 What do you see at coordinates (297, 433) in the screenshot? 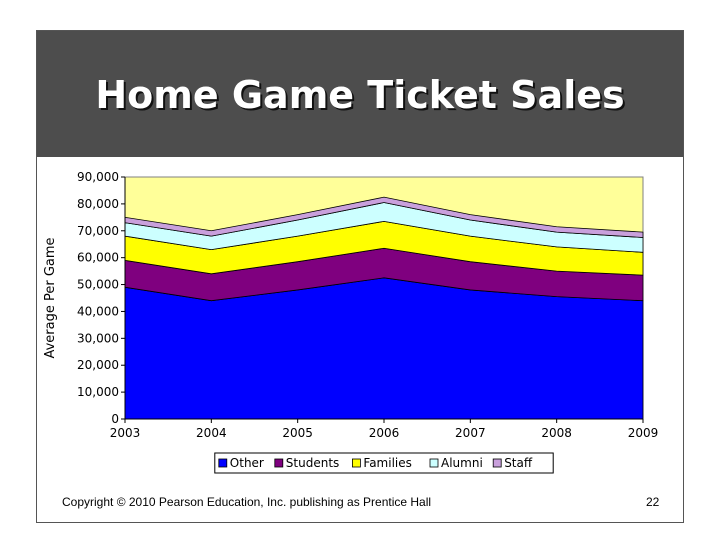
I see `x-tick-label: 2005` at bounding box center [297, 433].